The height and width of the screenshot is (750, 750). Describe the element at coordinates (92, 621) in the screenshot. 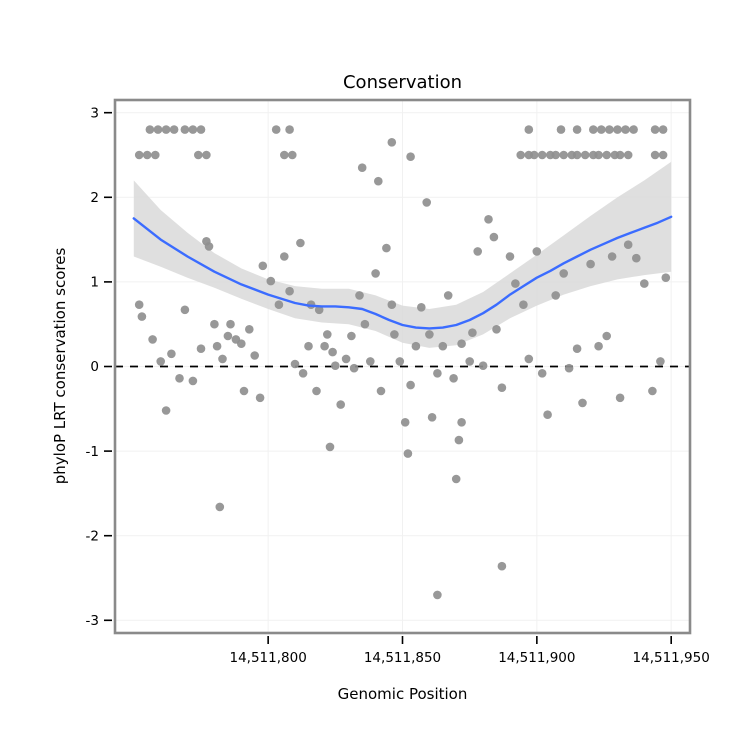

I see `svg-text: -3` at that location.